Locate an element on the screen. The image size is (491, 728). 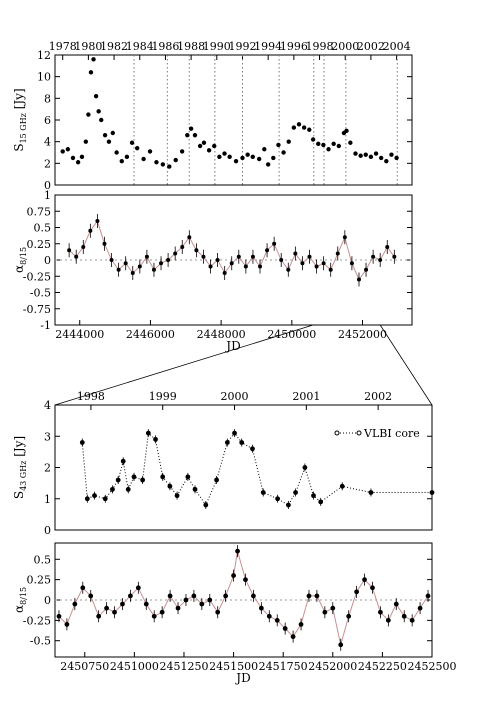
x-tick-label: 2450750 is located at coordinates (84, 666).